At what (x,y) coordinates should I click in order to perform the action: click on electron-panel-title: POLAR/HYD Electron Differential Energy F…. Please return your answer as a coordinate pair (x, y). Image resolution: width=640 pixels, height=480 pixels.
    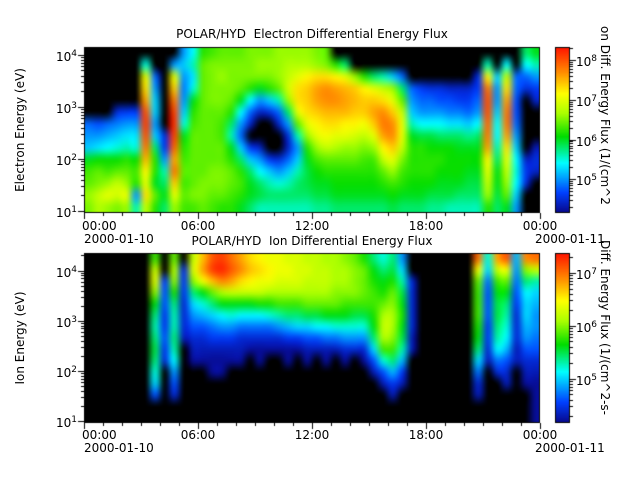
    Looking at the image, I should click on (312, 34).